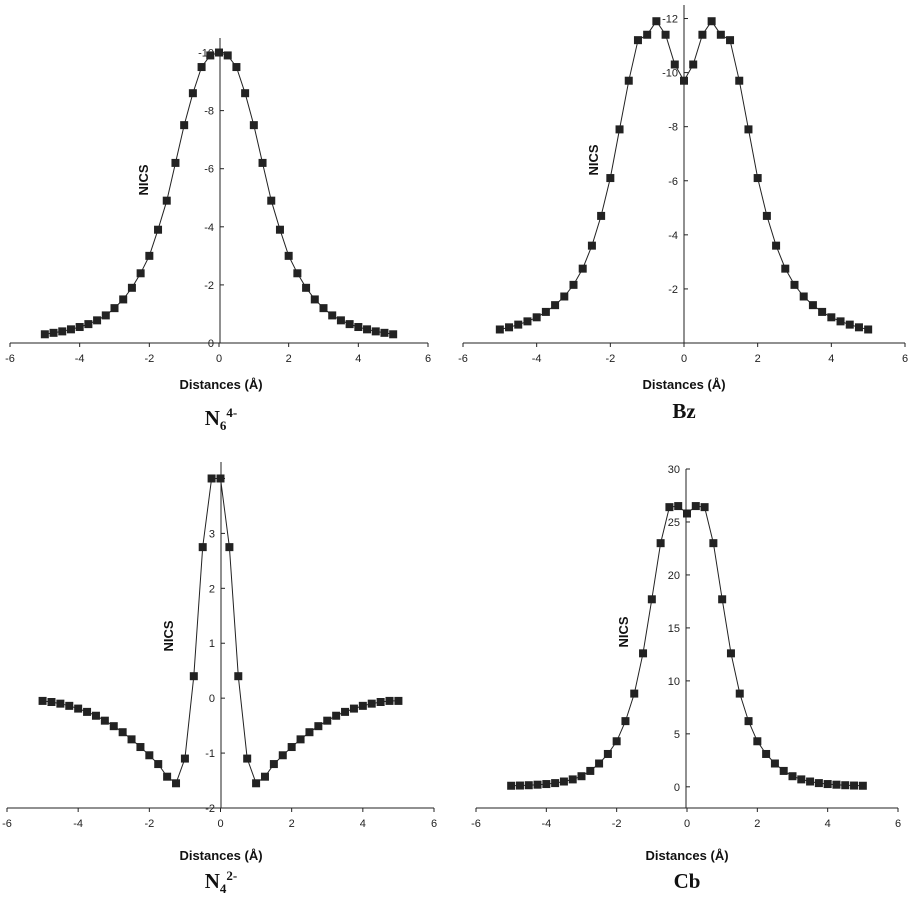 The width and height of the screenshot is (913, 899). Describe the element at coordinates (212, 644) in the screenshot. I see `y-tick-label: 1` at that location.